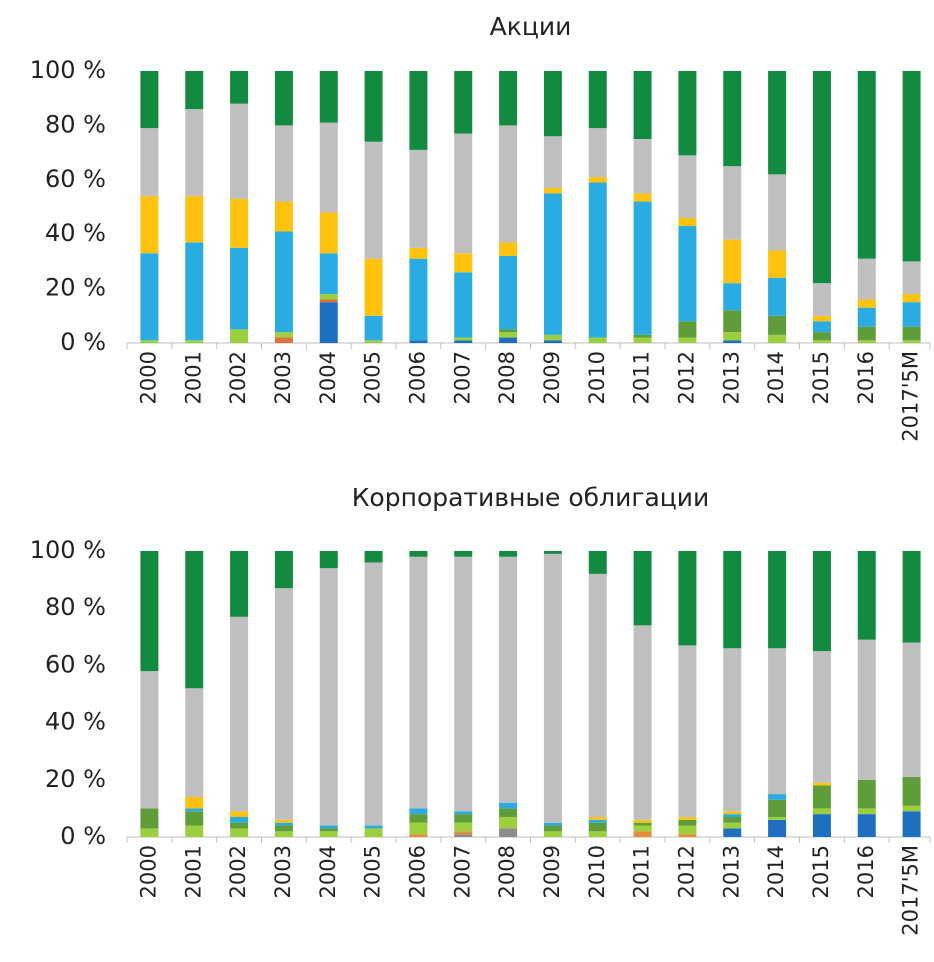  What do you see at coordinates (373, 377) in the screenshot?
I see `x-tick-label: 2005` at bounding box center [373, 377].